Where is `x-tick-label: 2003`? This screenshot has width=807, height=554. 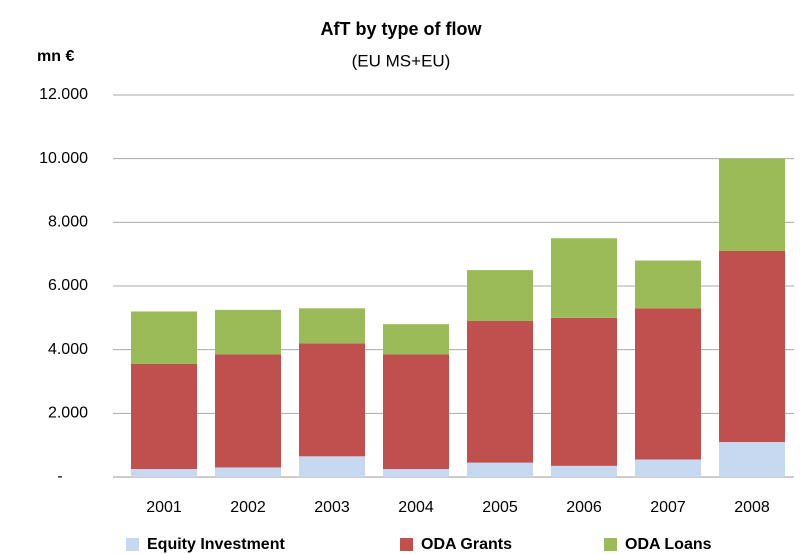 x-tick-label: 2003 is located at coordinates (332, 507).